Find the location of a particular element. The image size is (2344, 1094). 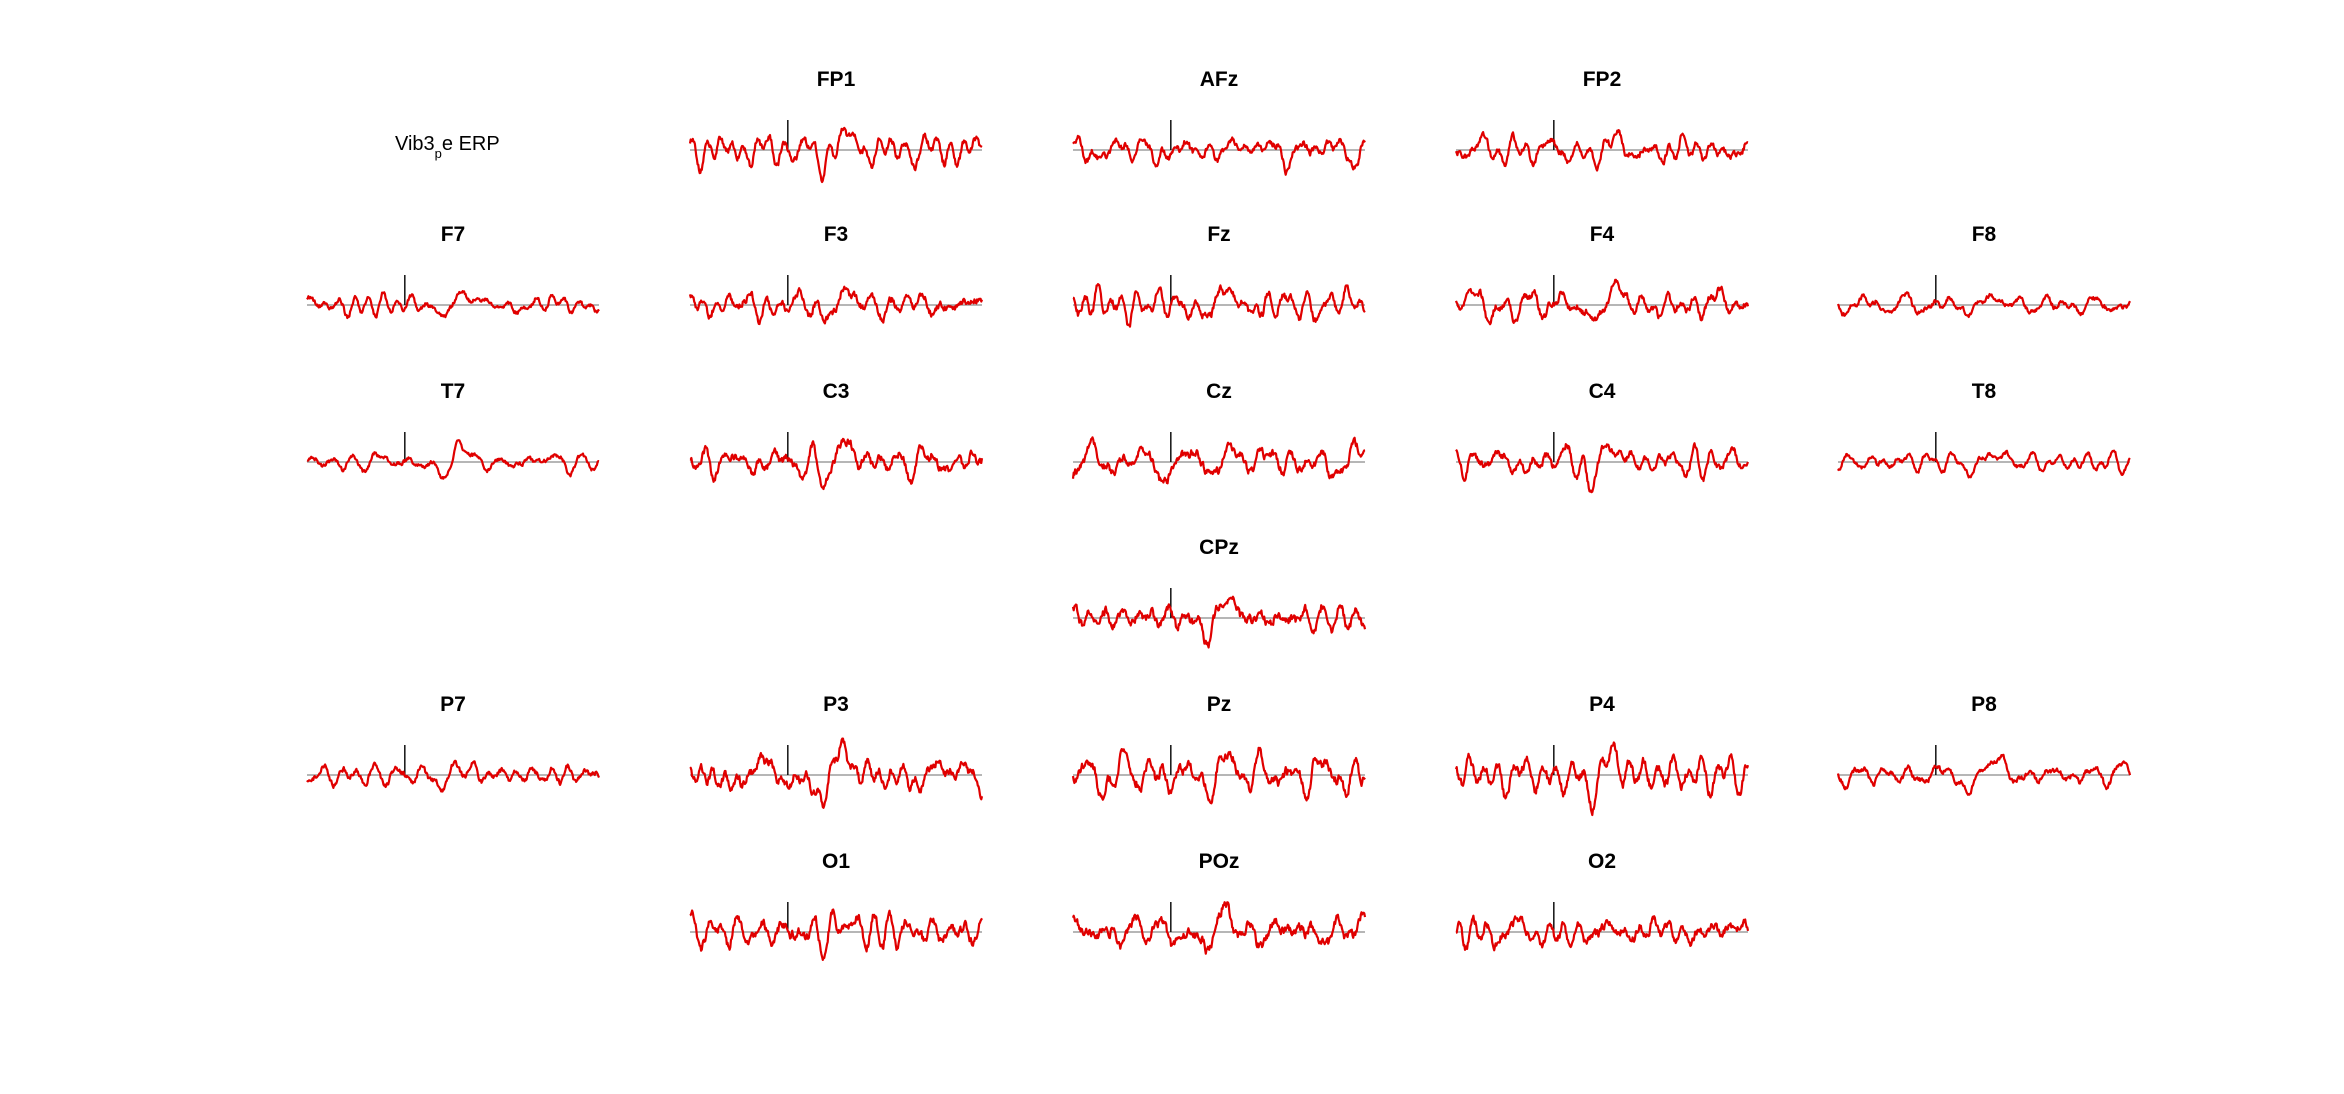

channel-panel-cpz: CPz is located at coordinates (1219, 592).